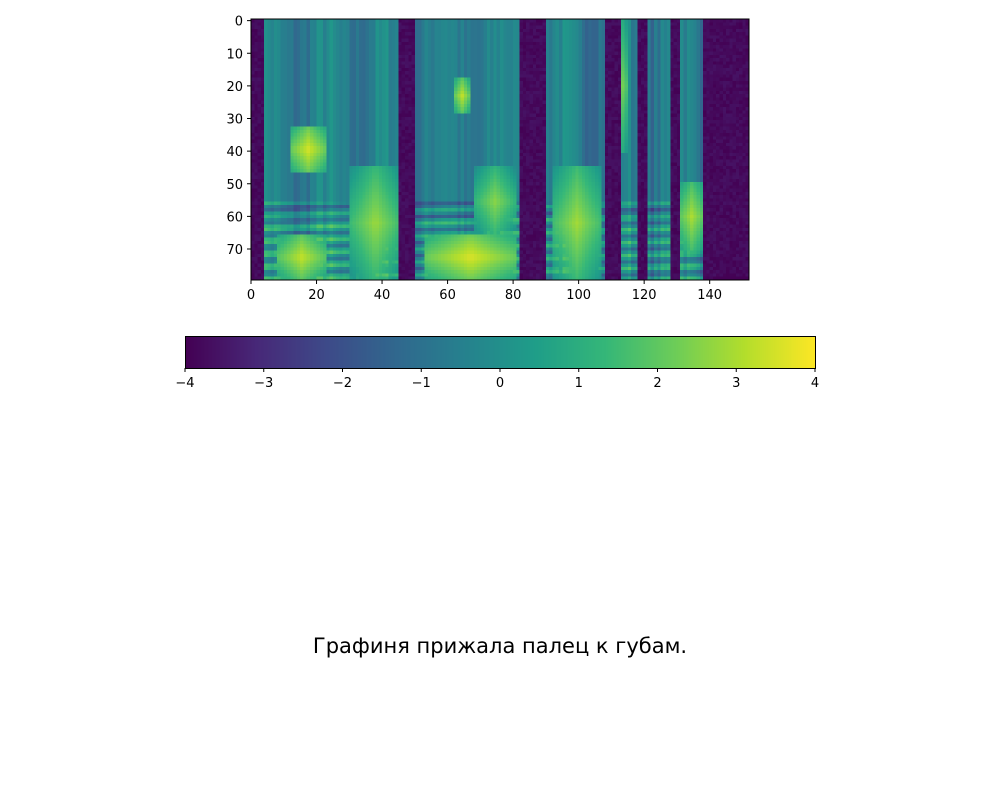  Describe the element at coordinates (234, 185) in the screenshot. I see `y-tick-label: 50` at that location.